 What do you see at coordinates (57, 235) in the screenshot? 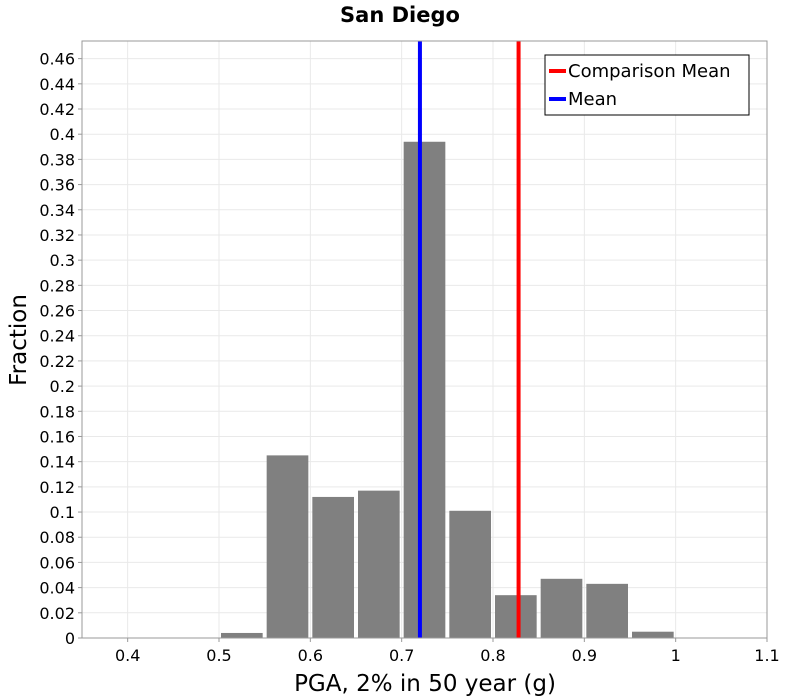
I see `y-tick-label: 0.32` at bounding box center [57, 235].